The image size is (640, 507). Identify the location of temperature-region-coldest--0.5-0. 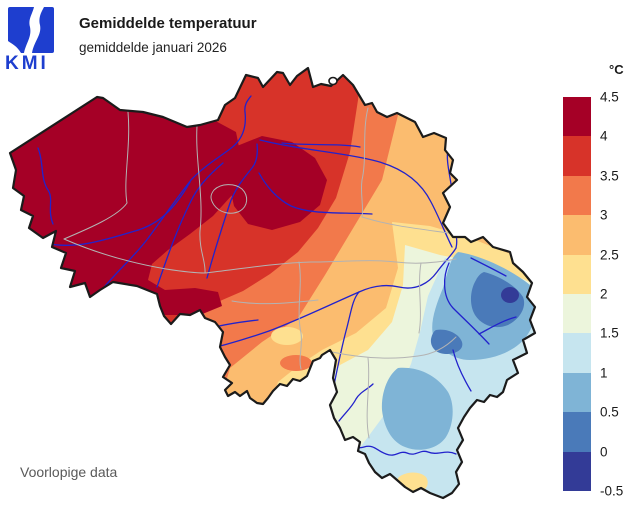
(510, 295).